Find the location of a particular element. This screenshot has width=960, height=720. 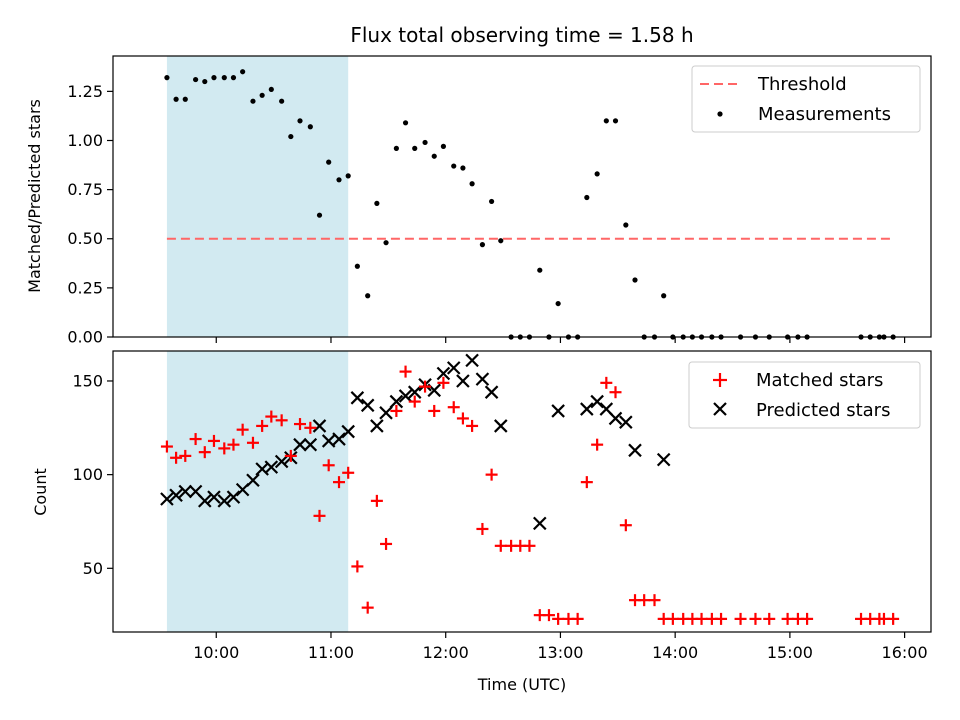

bottom-xtick-label: 13:00 is located at coordinates (560, 652).